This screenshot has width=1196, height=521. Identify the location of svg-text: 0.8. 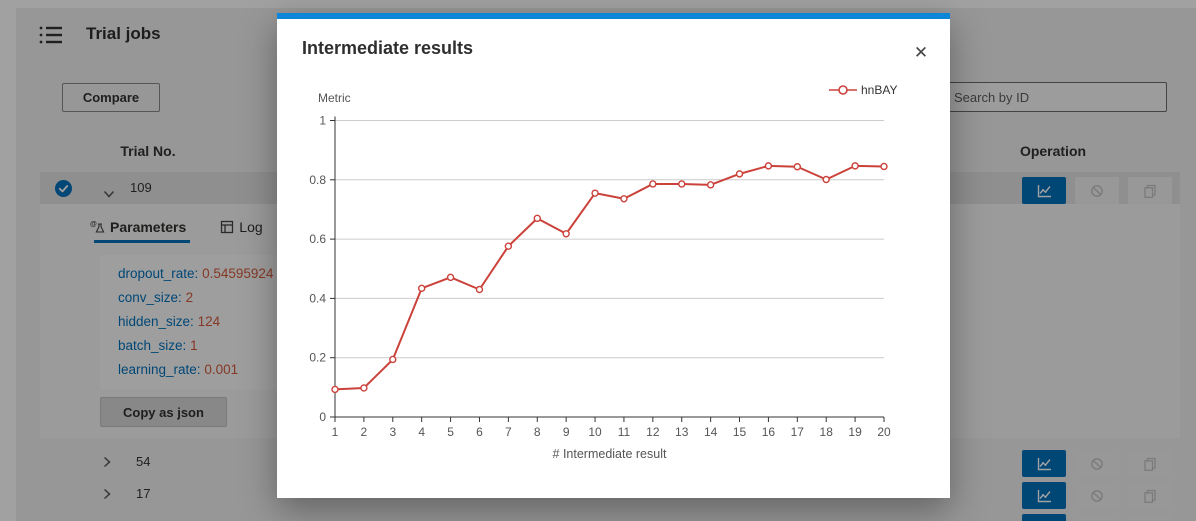
(317, 180).